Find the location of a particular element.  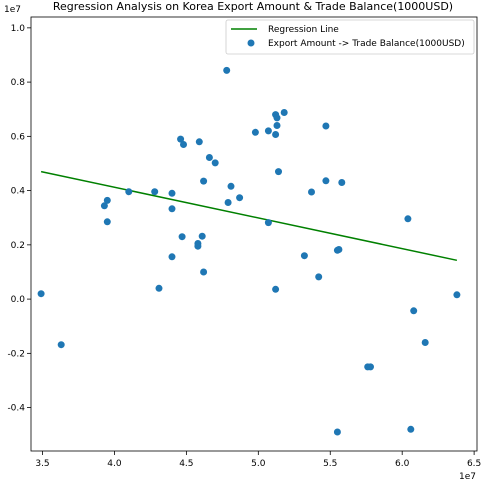

x-tick-label: 6.5 is located at coordinates (474, 464).